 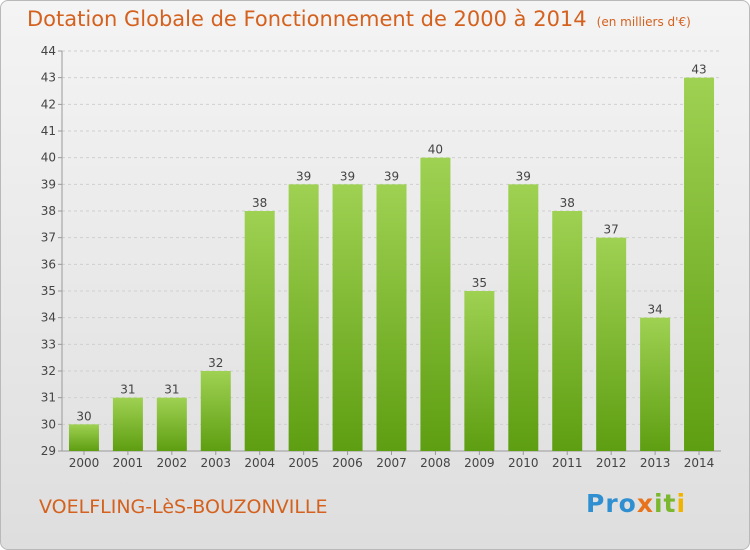 I want to click on y-tick-label: 40, so click(x=48, y=158).